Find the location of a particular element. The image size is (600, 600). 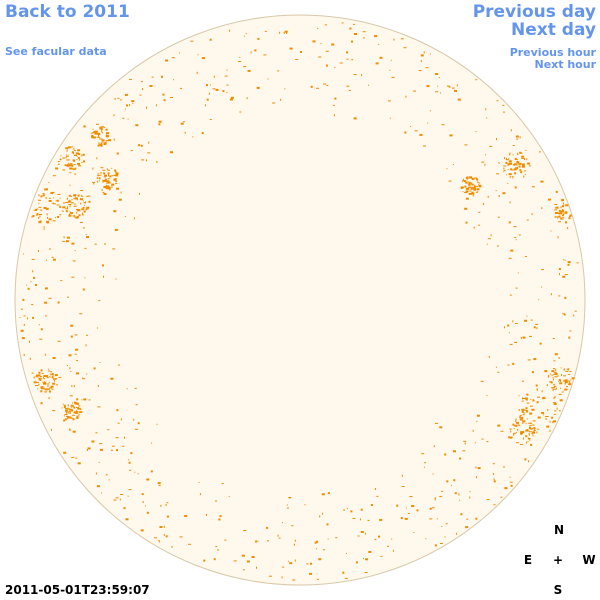

see-facular-data-link: See facular data is located at coordinates (56, 51).